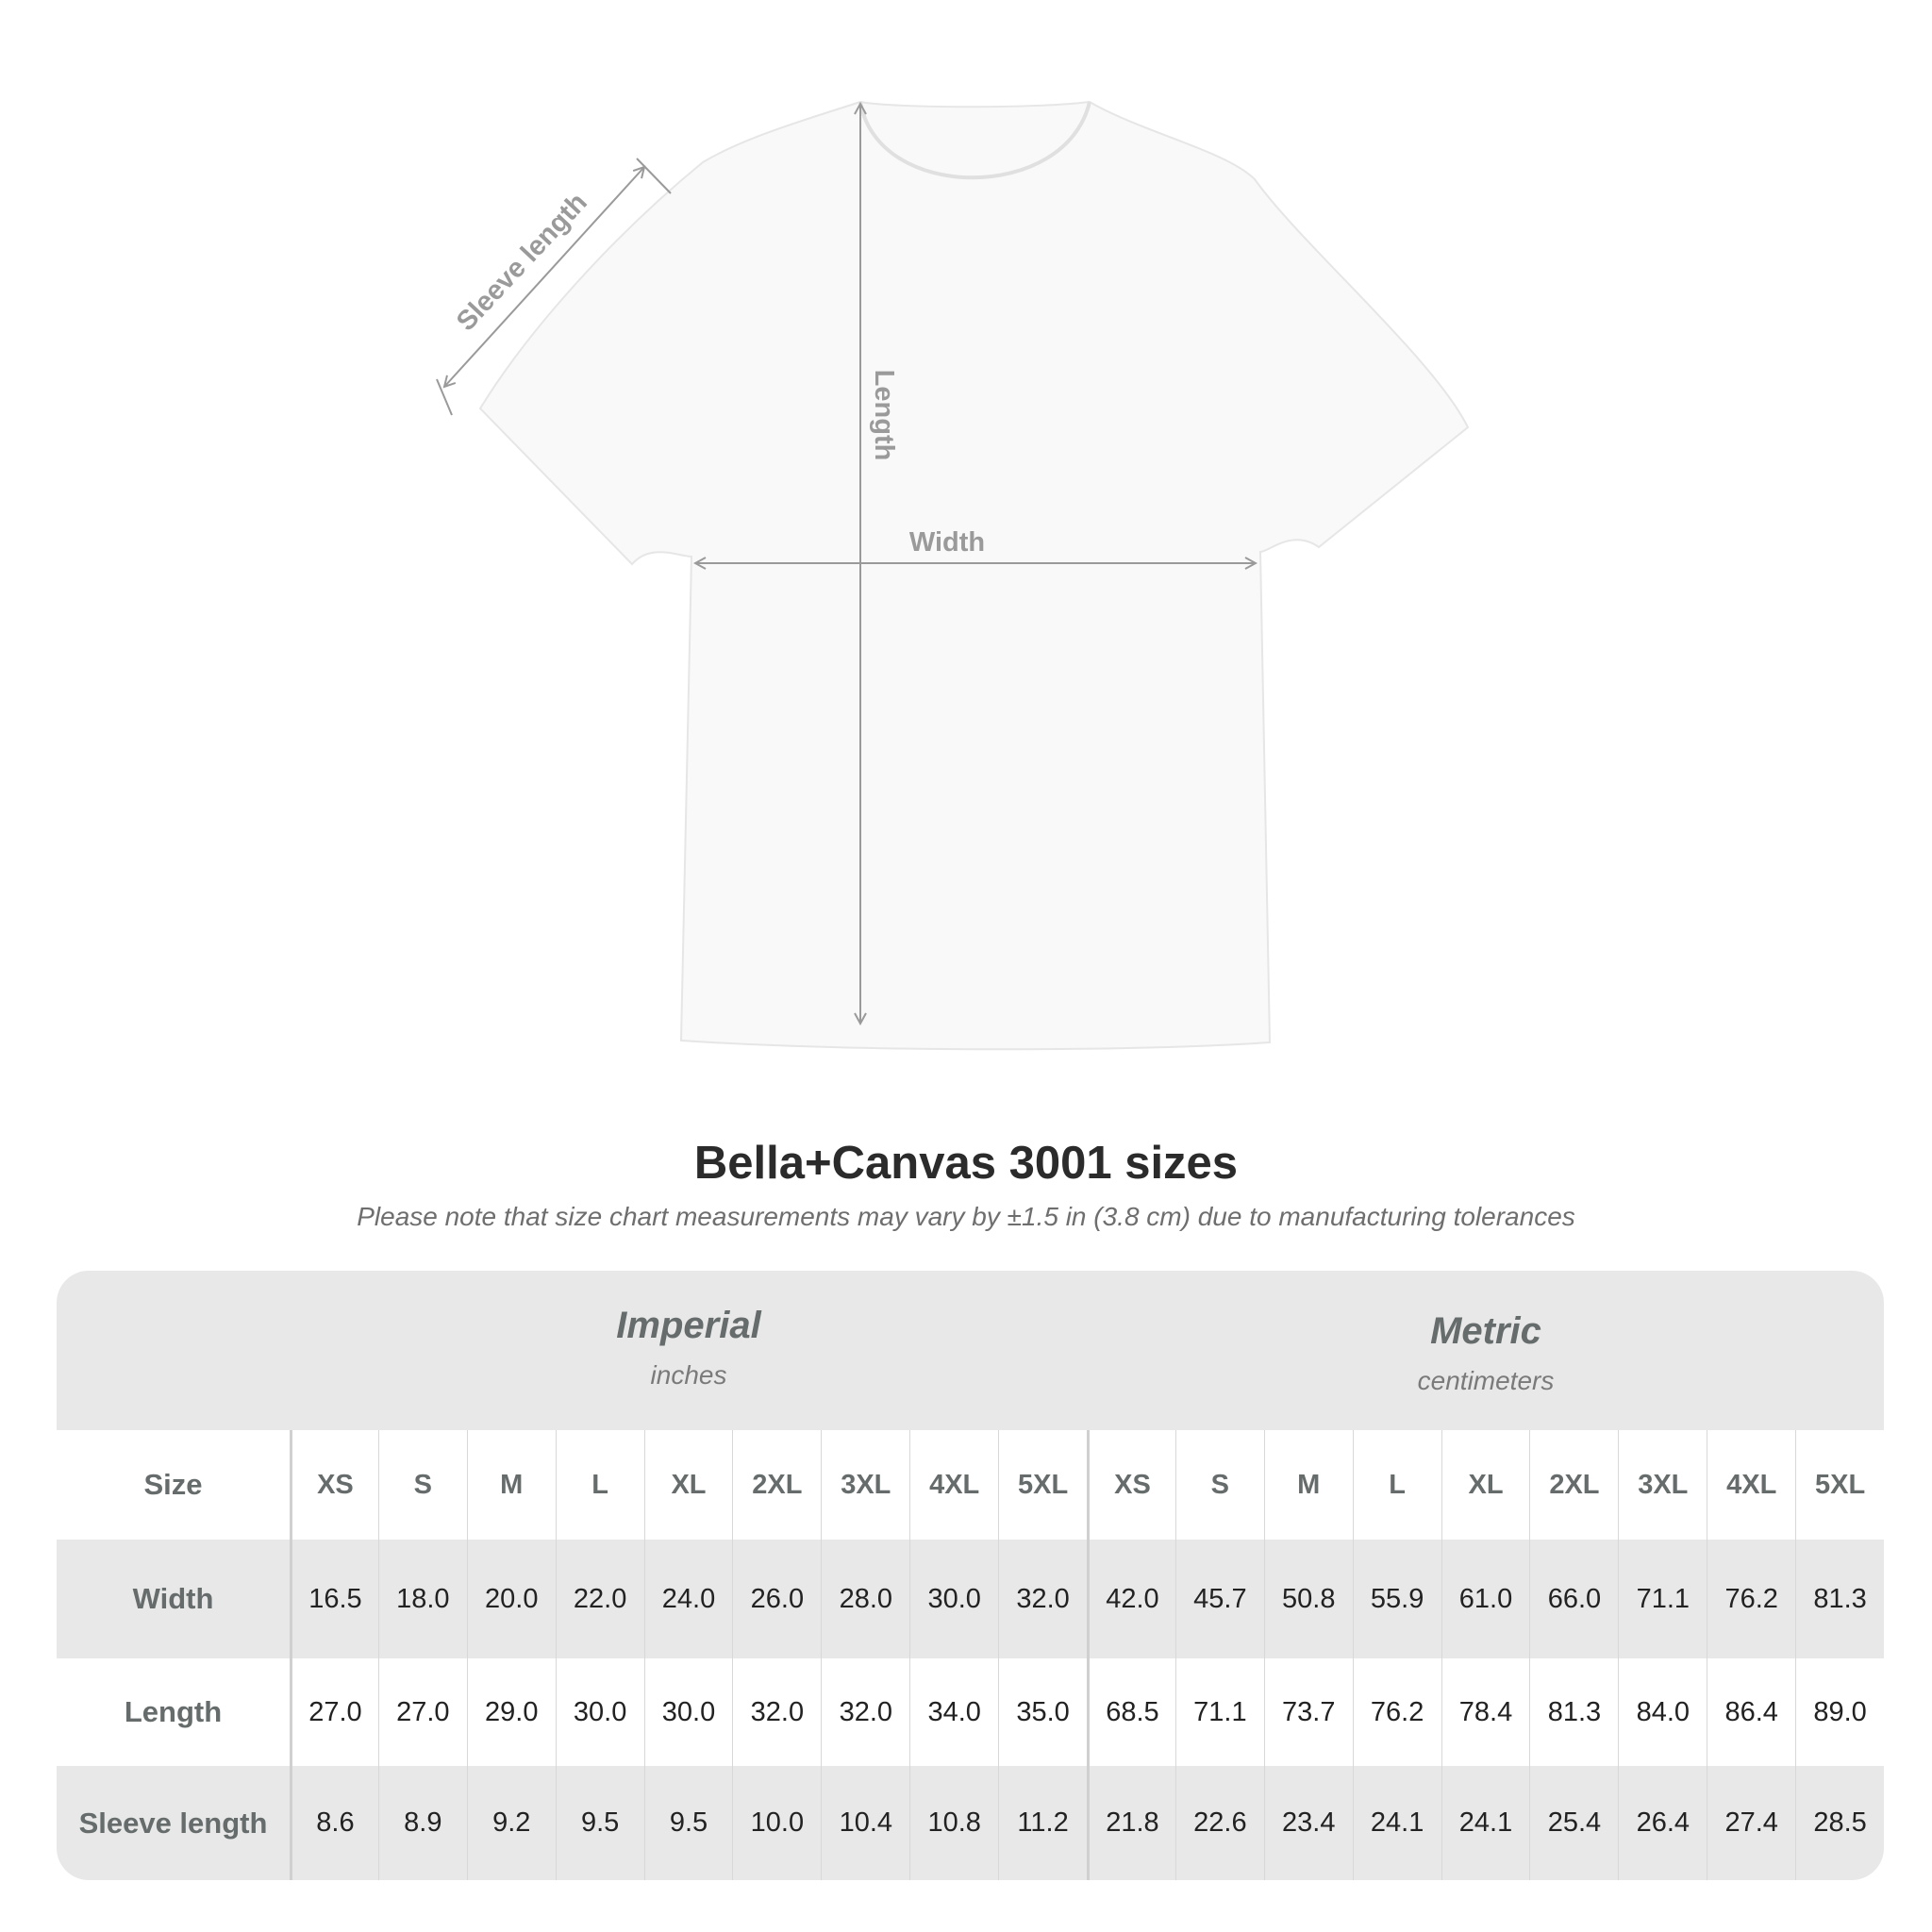 This screenshot has width=1932, height=1932. What do you see at coordinates (1219, 1599) in the screenshot?
I see `metric-value: 45.7` at bounding box center [1219, 1599].